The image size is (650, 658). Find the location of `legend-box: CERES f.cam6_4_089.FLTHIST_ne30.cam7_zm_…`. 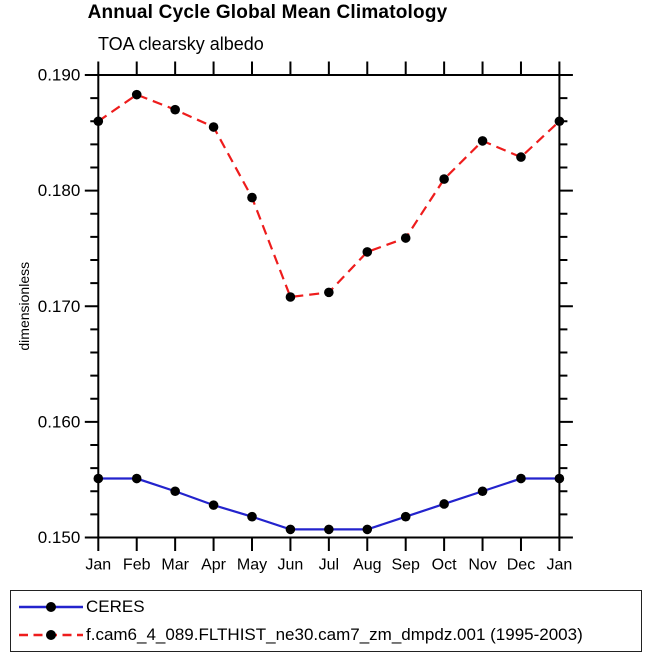

legend-box: CERES f.cam6_4_089.FLTHIST_ne30.cam7_zm_… is located at coordinates (326, 621).